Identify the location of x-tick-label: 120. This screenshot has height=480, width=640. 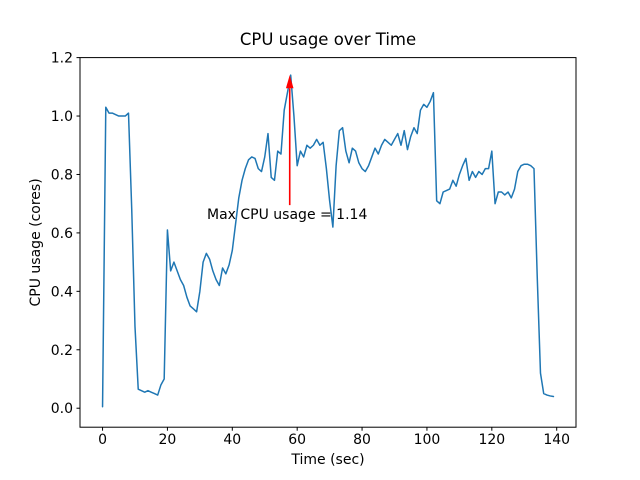
(491, 440).